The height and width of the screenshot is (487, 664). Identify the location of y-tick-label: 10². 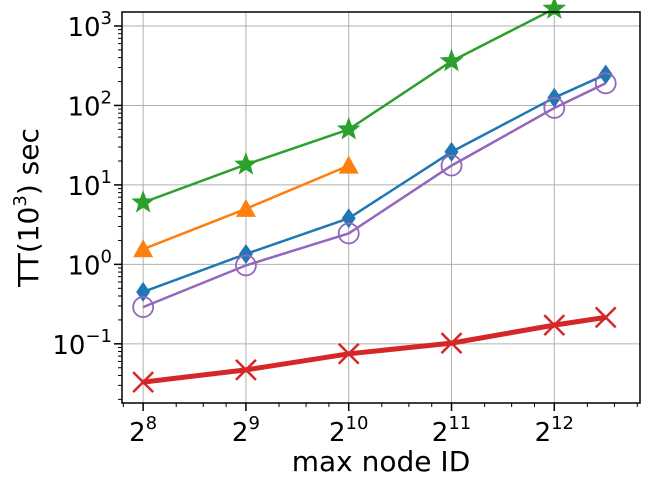
(89, 104).